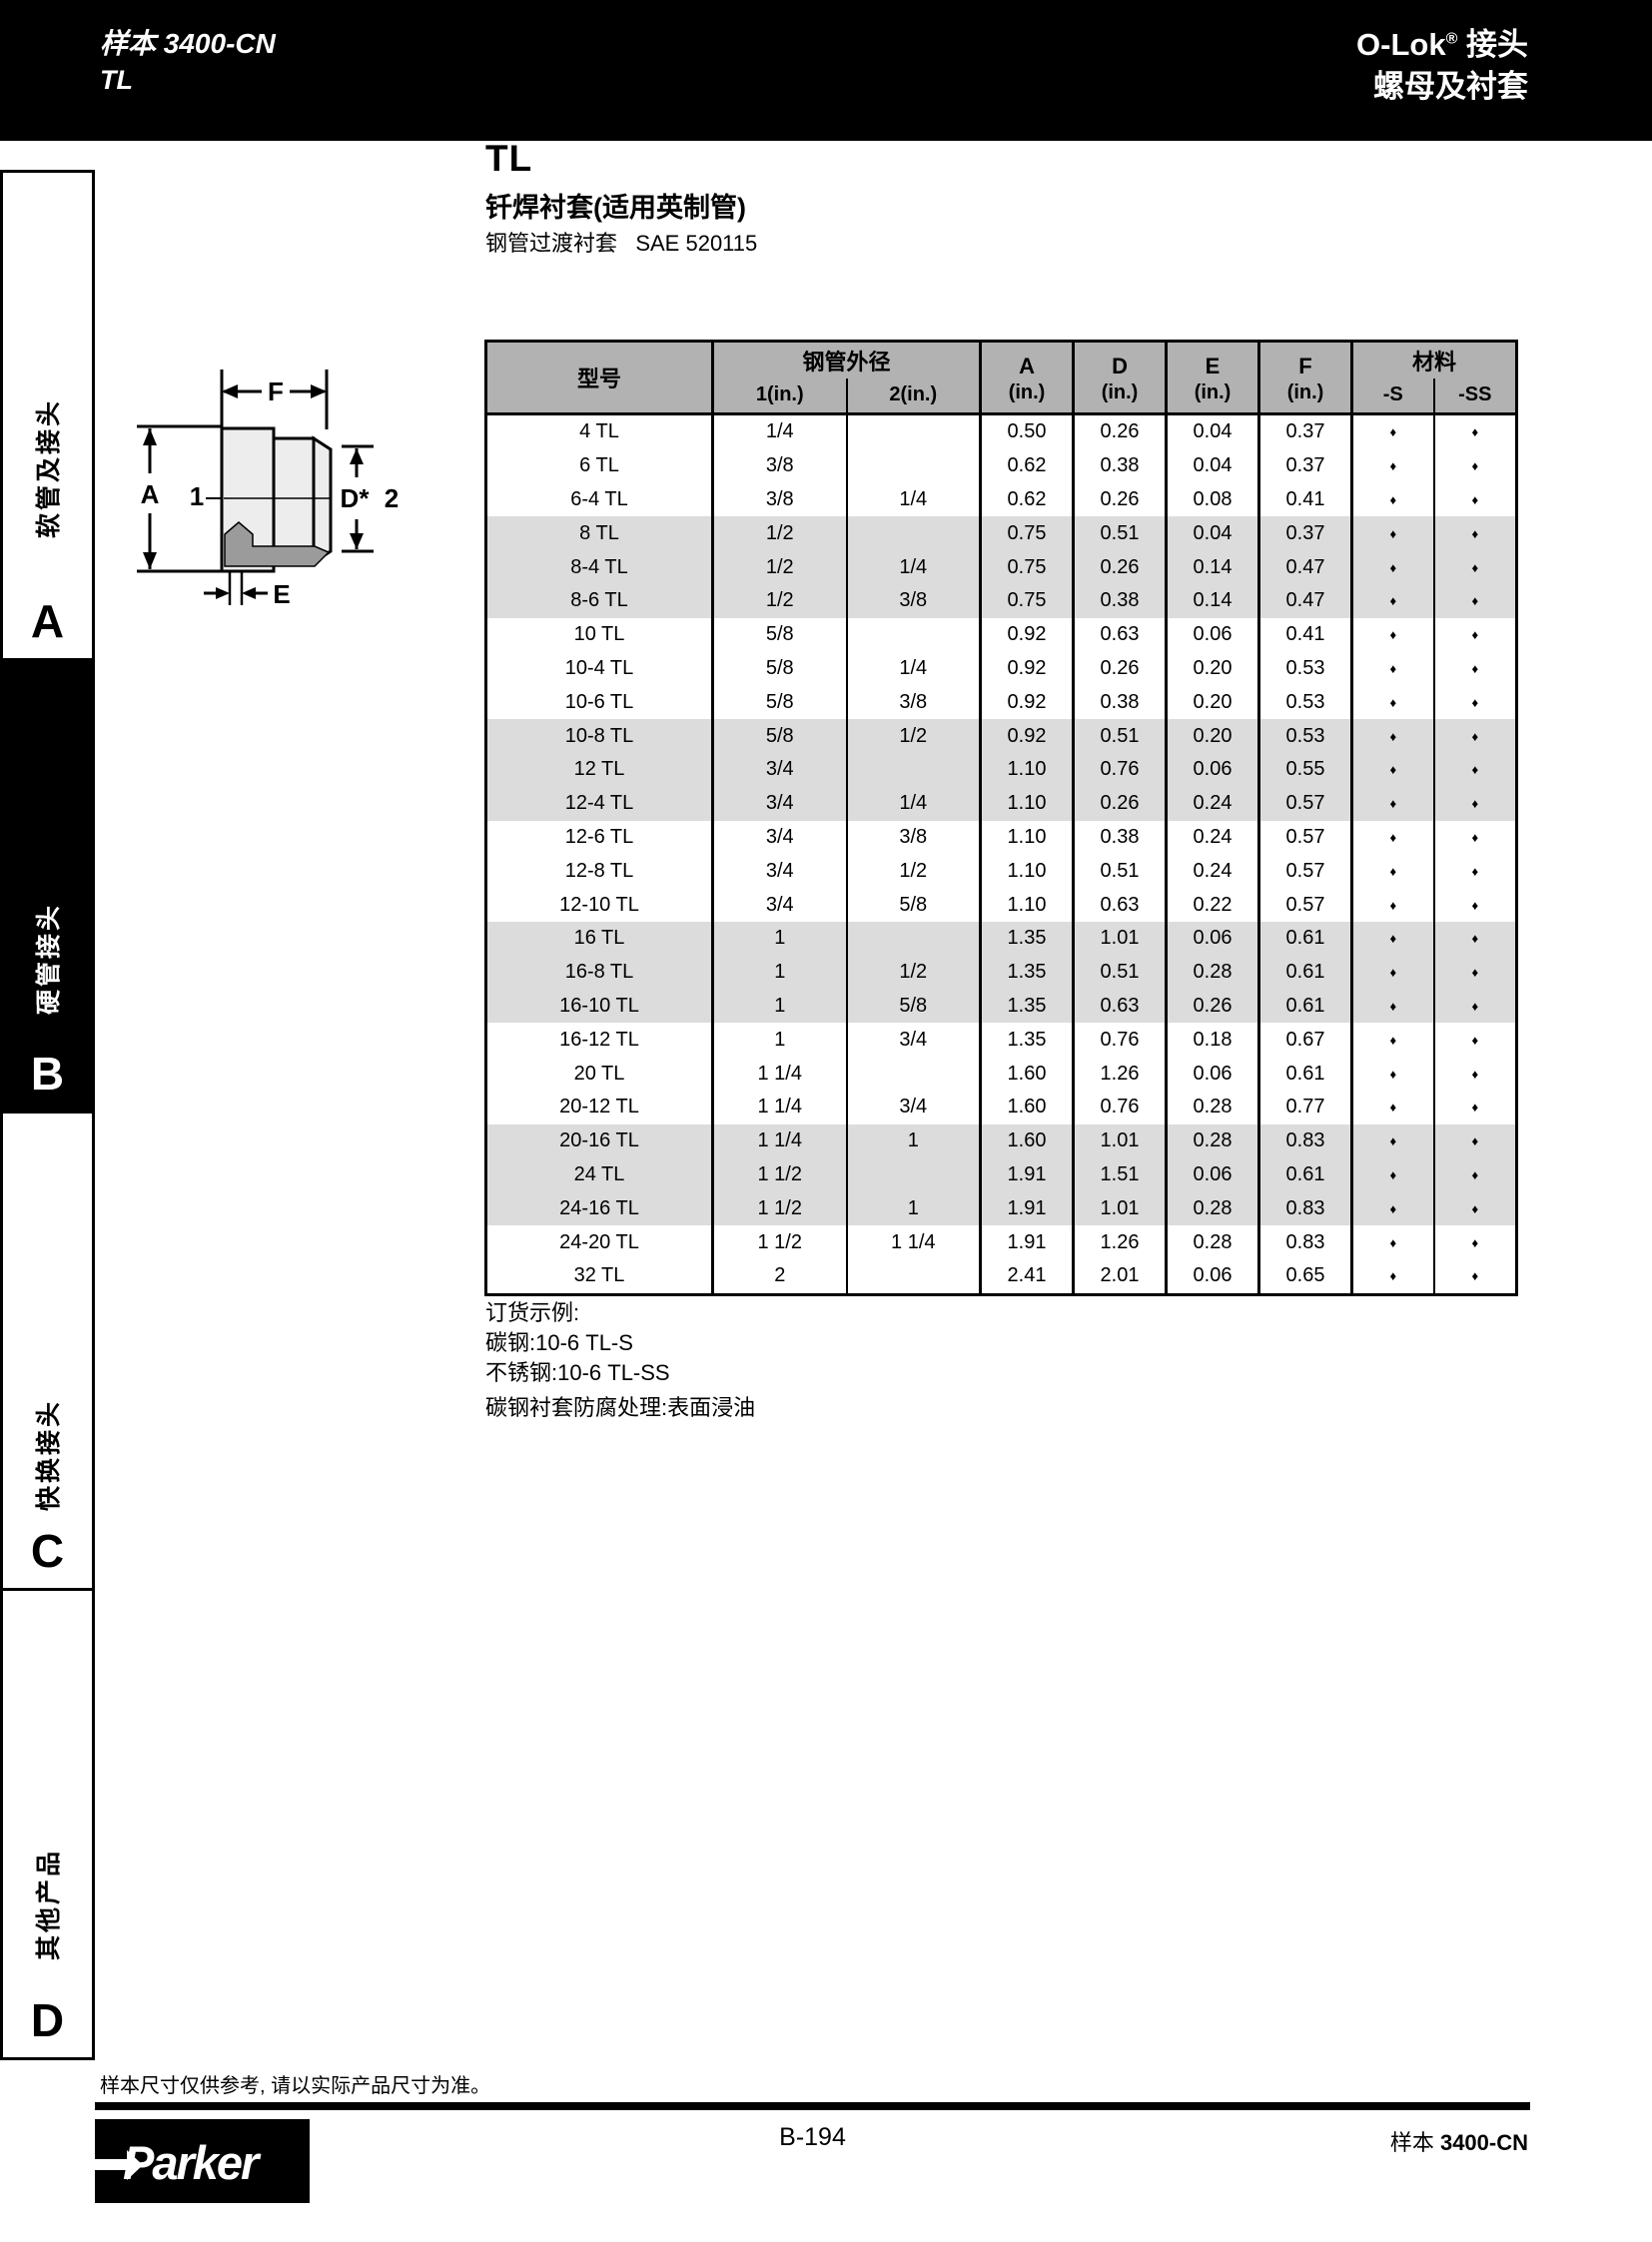 The image size is (1652, 2242). I want to click on table-cell: 12-6 TL, so click(599, 837).